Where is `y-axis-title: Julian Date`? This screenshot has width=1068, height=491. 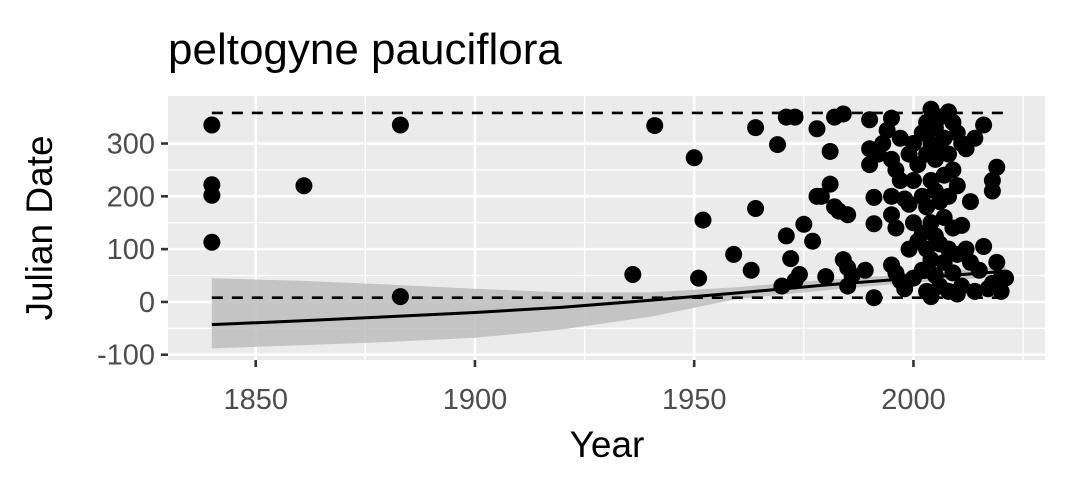
y-axis-title: Julian Date is located at coordinates (39, 227).